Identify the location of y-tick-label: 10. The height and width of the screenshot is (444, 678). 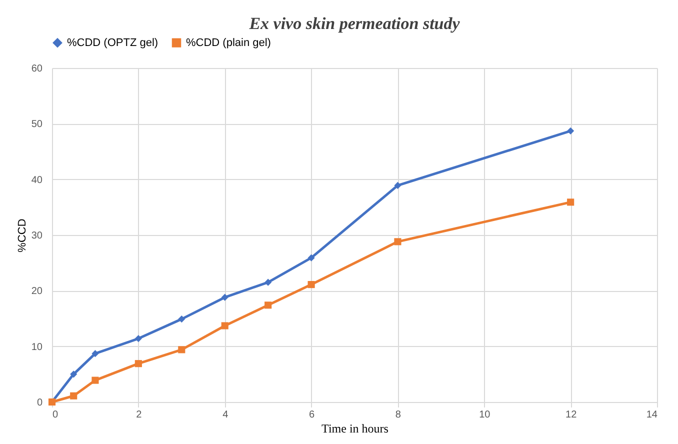
(37, 347).